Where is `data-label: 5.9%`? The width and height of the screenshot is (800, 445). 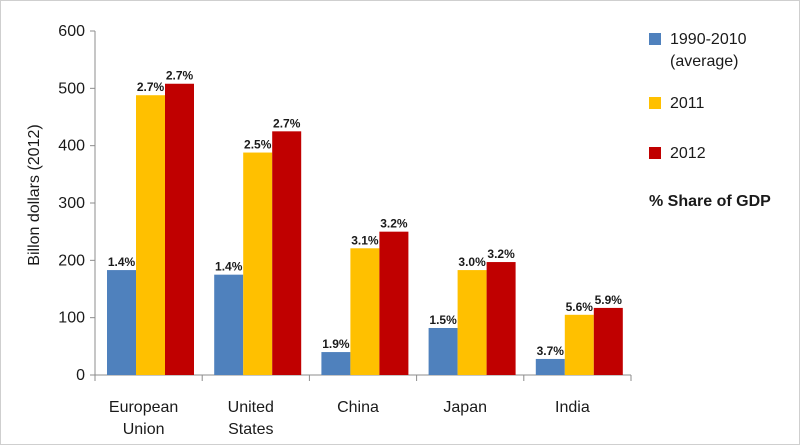
data-label: 5.9% is located at coordinates (609, 300).